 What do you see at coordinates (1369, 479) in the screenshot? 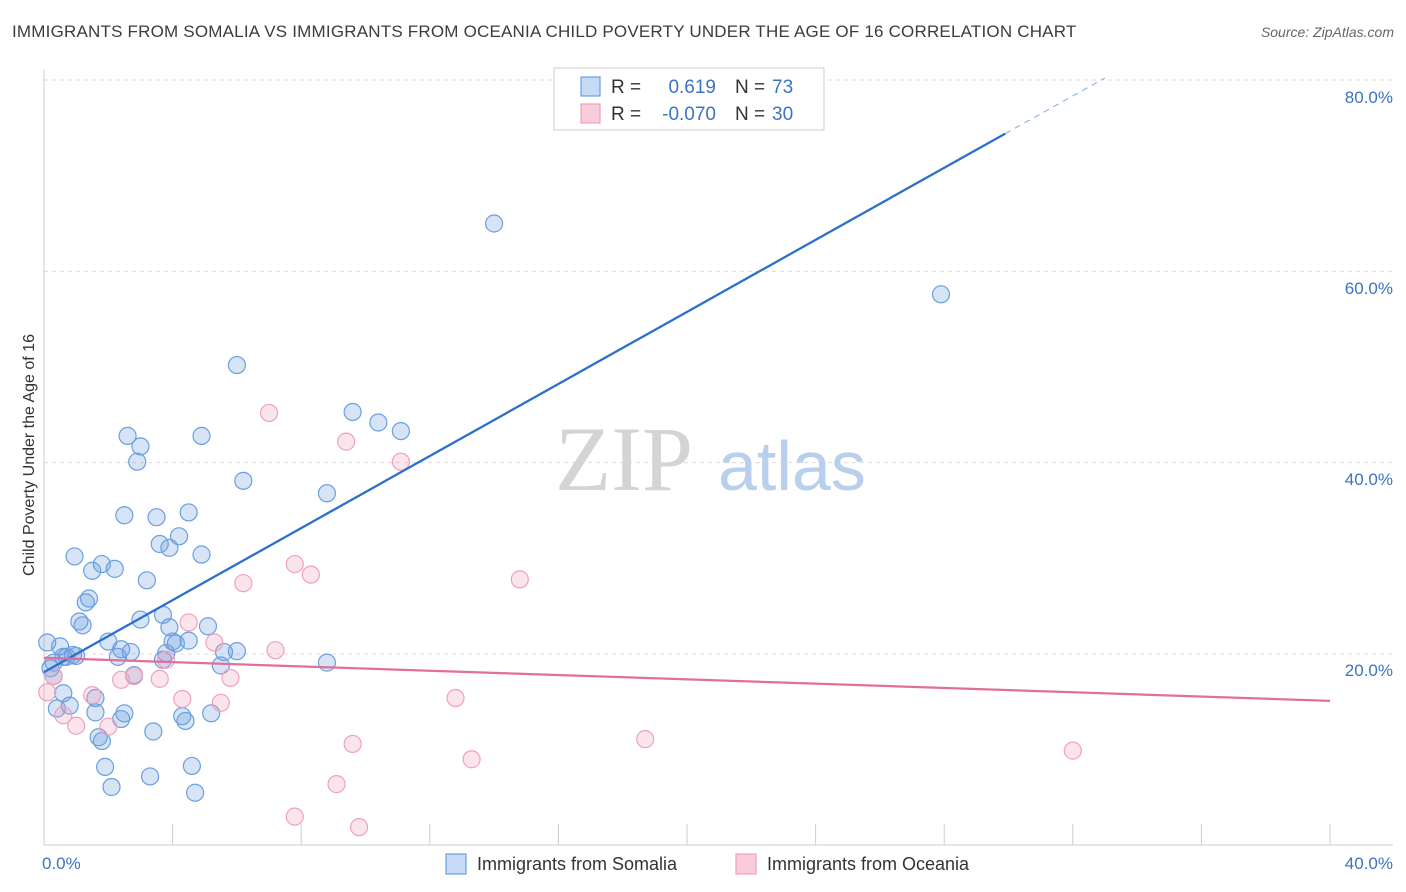
I see `y-tick-label-40: 40.0%` at bounding box center [1369, 479].